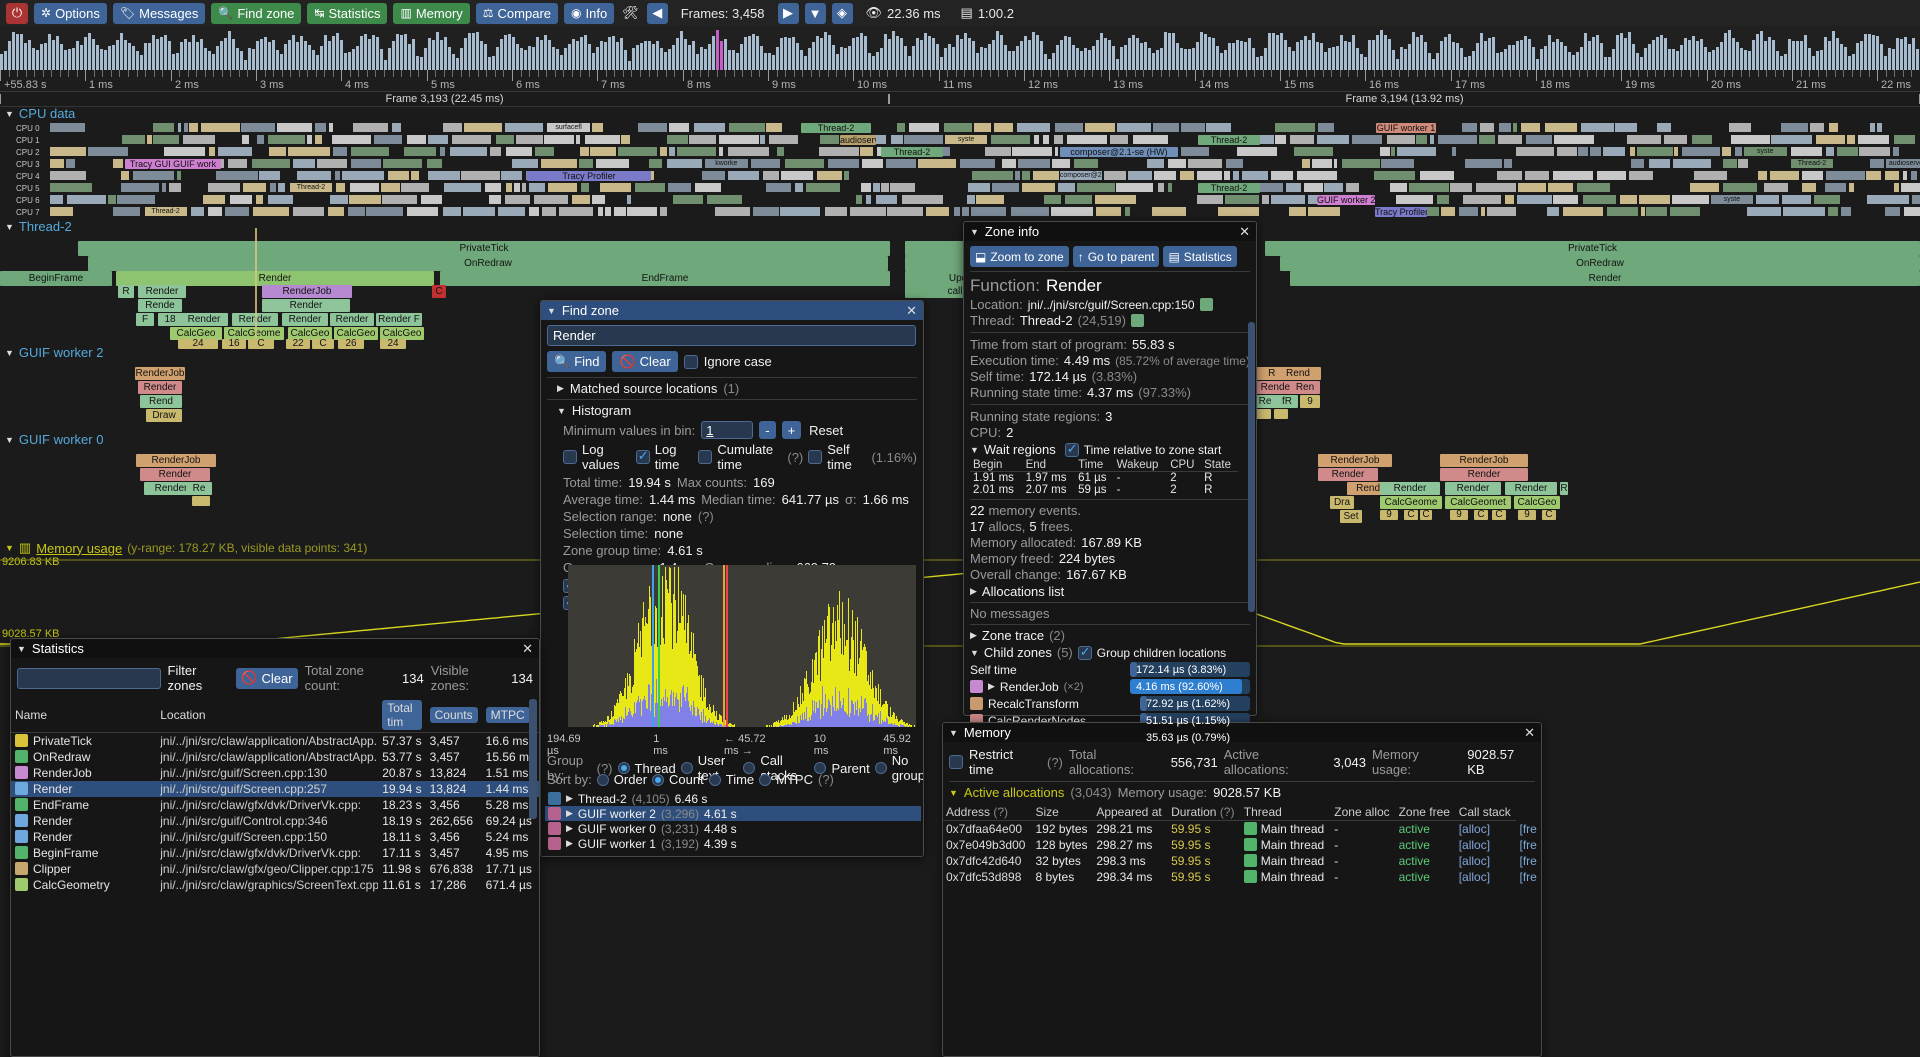 The image size is (1920, 1057). Describe the element at coordinates (298, 344) in the screenshot. I see `zone: 22` at that location.